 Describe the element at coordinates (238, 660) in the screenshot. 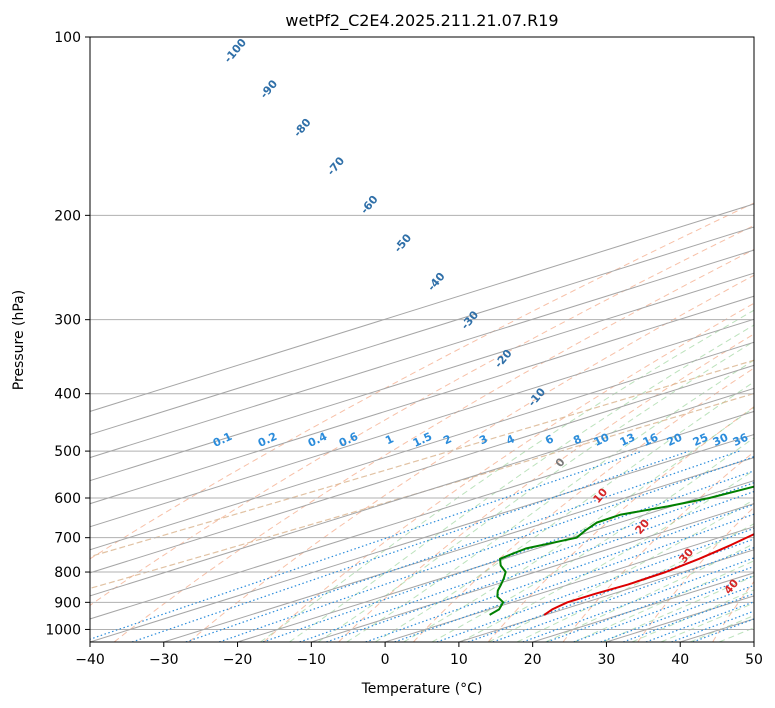

I see `x-tick-label: −20` at that location.